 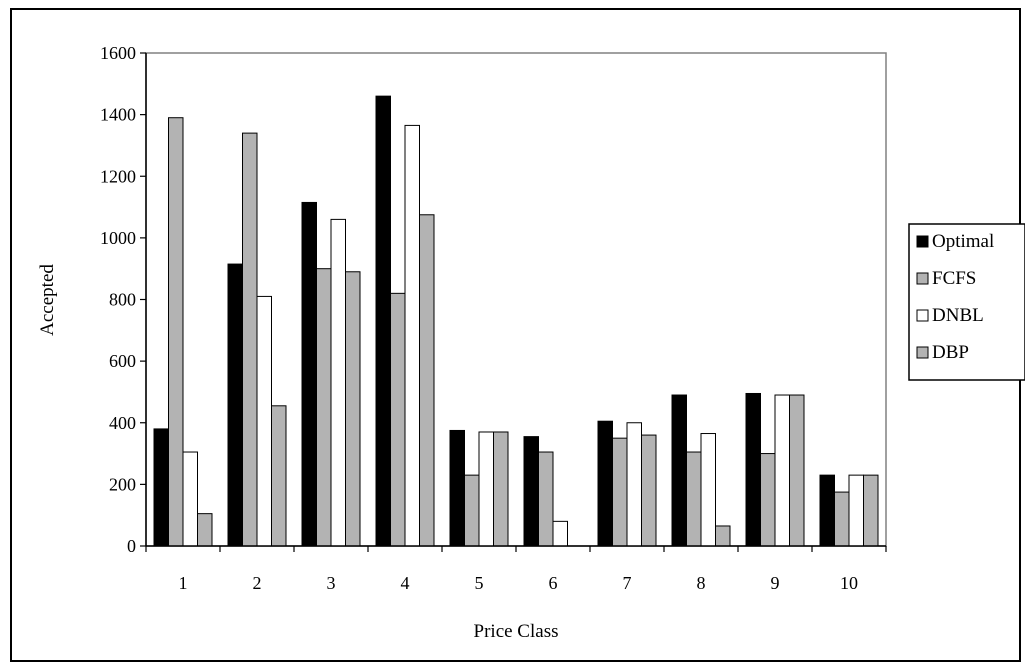 What do you see at coordinates (516, 631) in the screenshot?
I see `x-axis-title: Price Class` at bounding box center [516, 631].